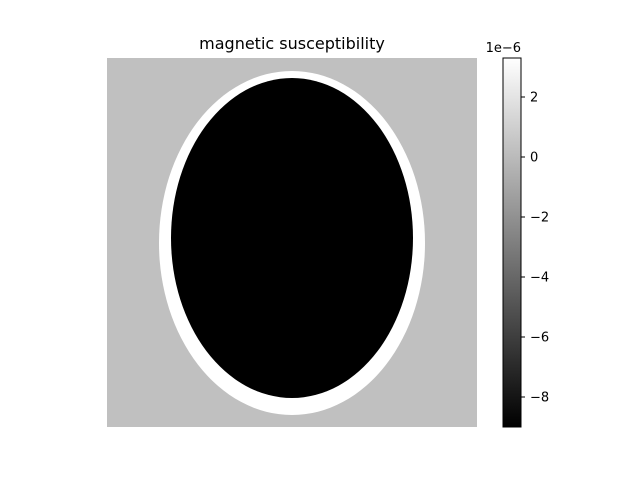 The height and width of the screenshot is (480, 640). Describe the element at coordinates (534, 98) in the screenshot. I see `colorbar-tick-label: 2` at that location.